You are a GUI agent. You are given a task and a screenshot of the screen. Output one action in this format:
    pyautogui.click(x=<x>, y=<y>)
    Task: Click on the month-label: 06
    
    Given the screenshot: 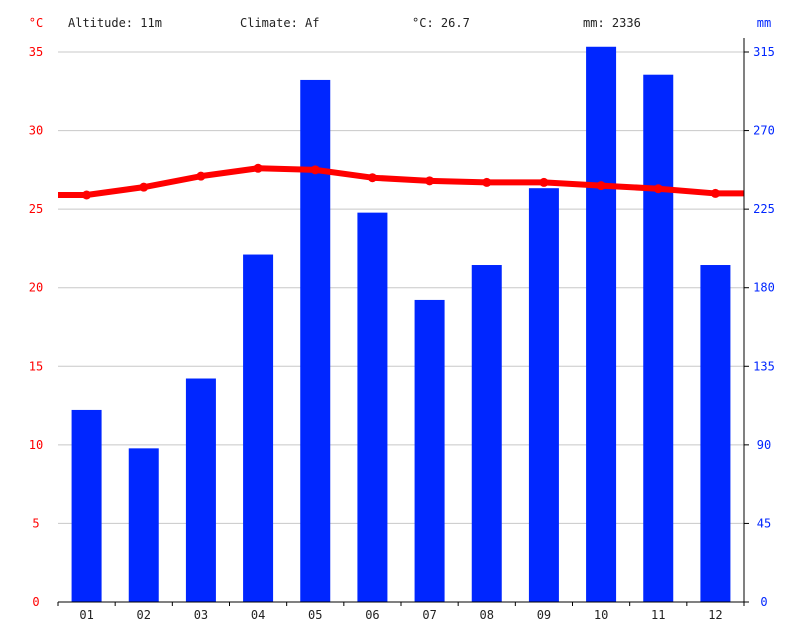 What is the action you would take?
    pyautogui.click(x=372, y=615)
    